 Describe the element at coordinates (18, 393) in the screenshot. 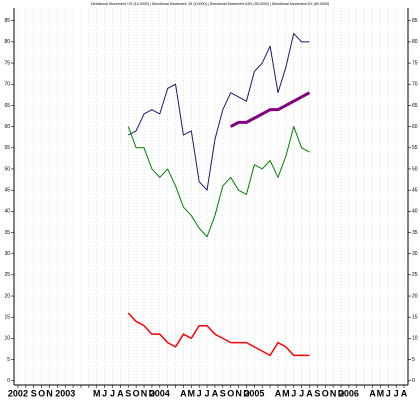

I see `x-tick-label: 2002` at that location.